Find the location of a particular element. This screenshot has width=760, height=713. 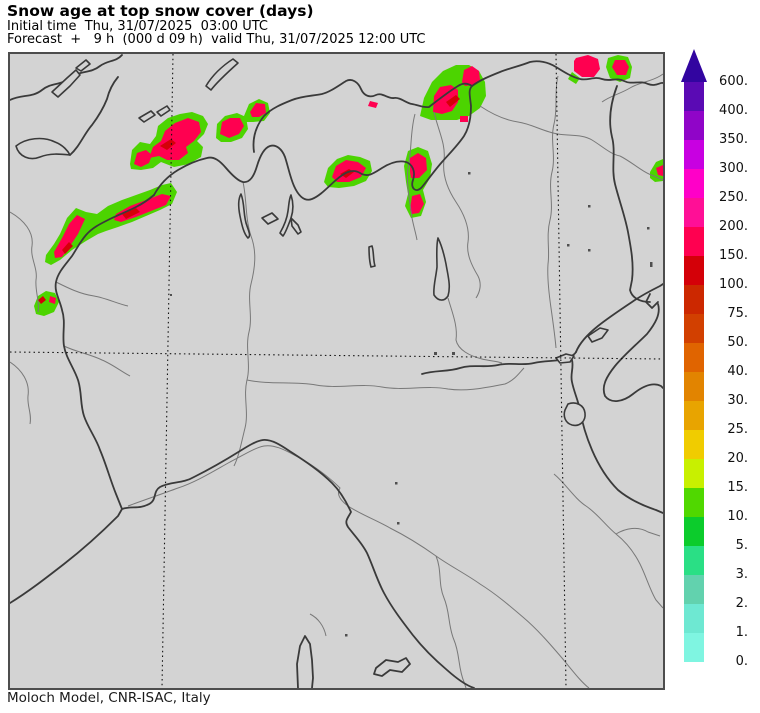

border-austria is located at coordinates (567, 73).